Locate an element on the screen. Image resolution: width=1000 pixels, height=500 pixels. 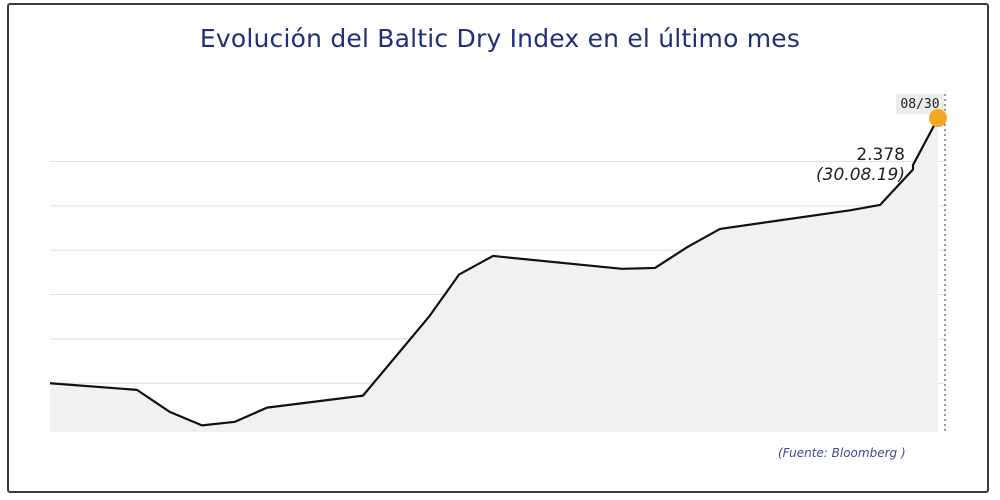
last-date-label: (30.08.19) is located at coordinates (860, 175).